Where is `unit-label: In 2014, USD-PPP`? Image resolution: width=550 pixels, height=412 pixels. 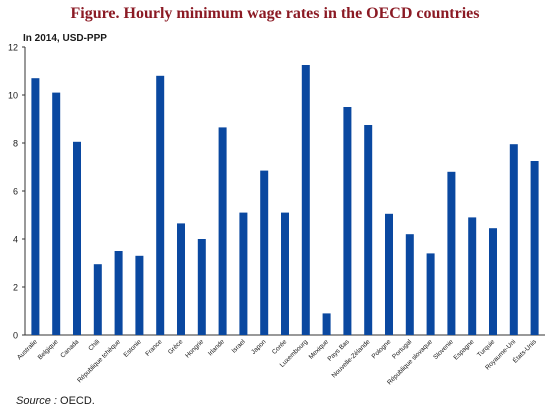 unit-label: In 2014, USD-PPP is located at coordinates (65, 38).